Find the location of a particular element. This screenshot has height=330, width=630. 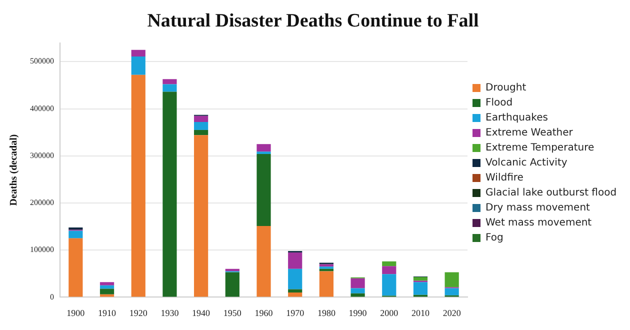

legend-label: Flood is located at coordinates (499, 103).